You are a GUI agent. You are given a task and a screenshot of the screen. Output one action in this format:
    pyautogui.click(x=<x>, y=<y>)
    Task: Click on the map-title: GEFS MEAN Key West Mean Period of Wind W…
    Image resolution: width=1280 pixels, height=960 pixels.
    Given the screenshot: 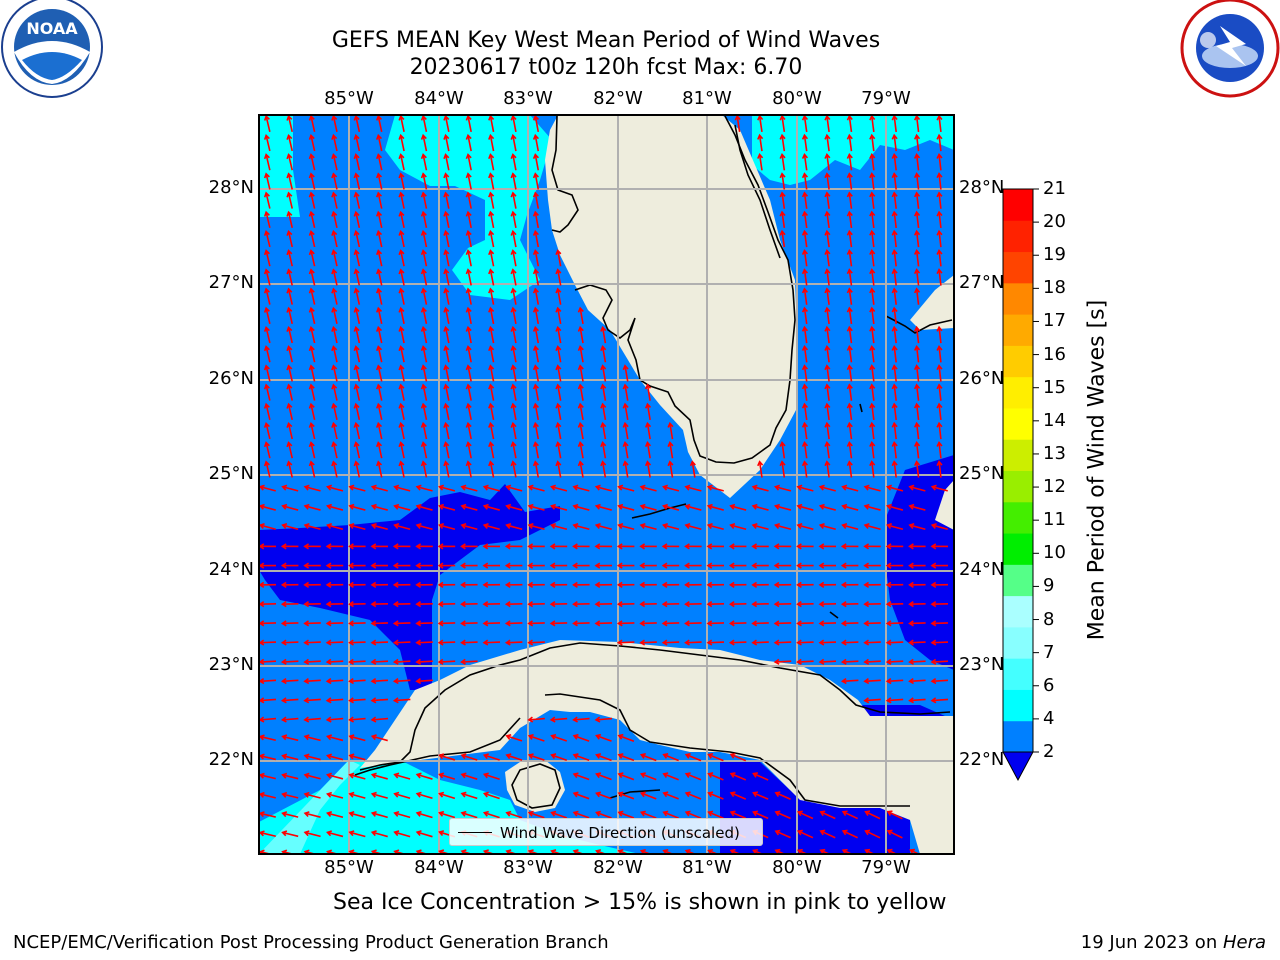 What is the action you would take?
    pyautogui.click(x=606, y=40)
    